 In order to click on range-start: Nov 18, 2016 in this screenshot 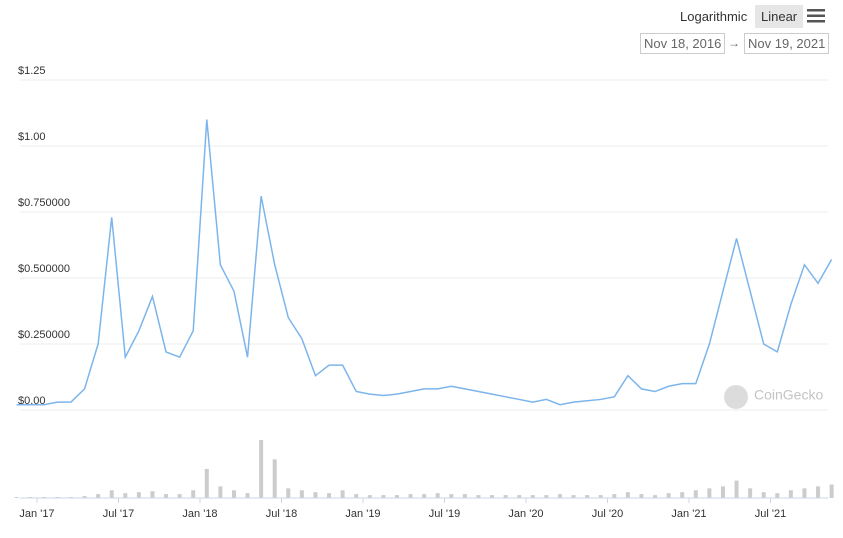, I will do `click(683, 43)`.